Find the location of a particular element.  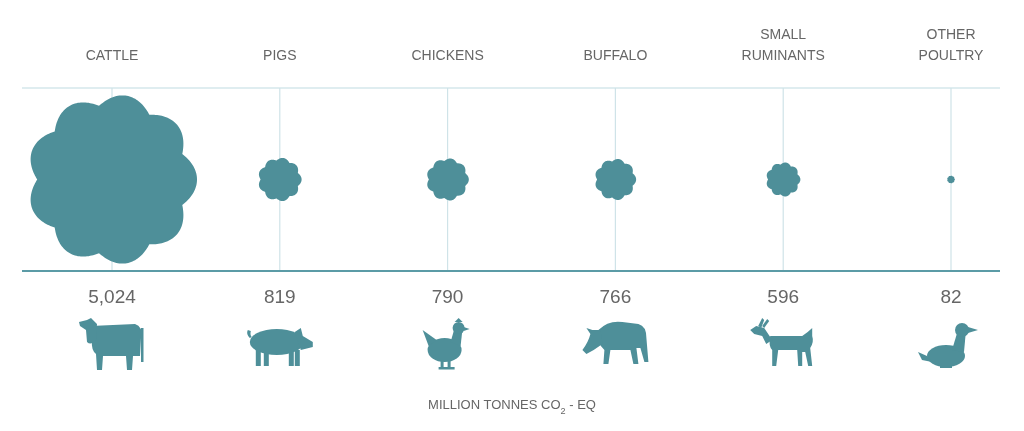

category-label: SMALL RUMINANTS is located at coordinates (783, 44).